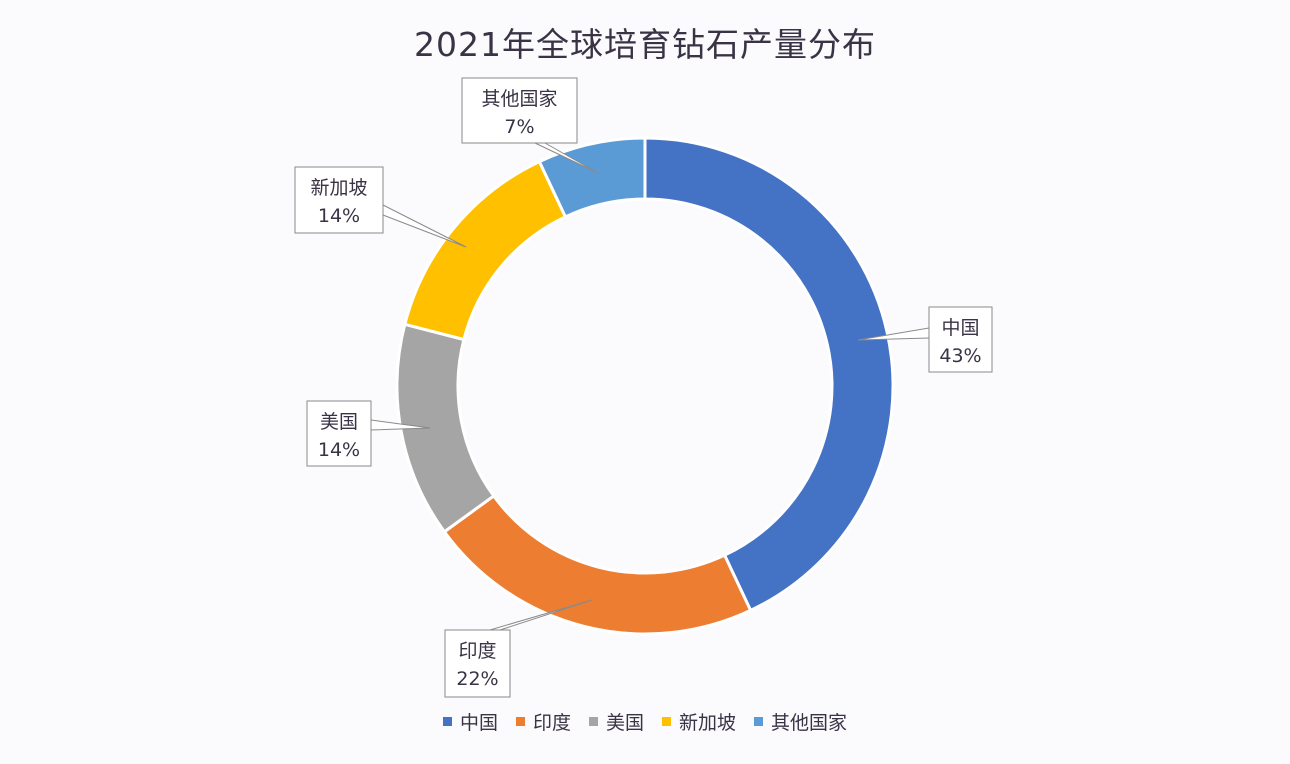 This screenshot has width=1290, height=764. Describe the element at coordinates (518, 648) in the screenshot. I see `data-label-india: 印度 22%` at that location.